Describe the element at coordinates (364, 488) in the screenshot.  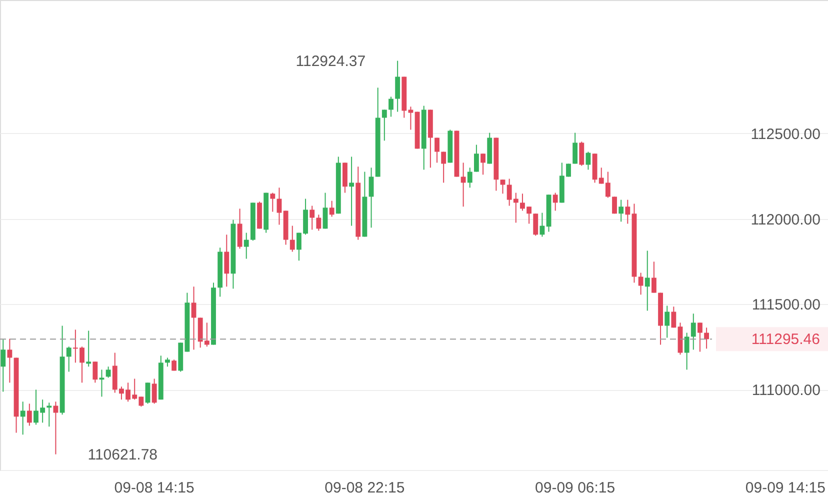
I see `x-tick-label: 09-08 22:15` at that location.